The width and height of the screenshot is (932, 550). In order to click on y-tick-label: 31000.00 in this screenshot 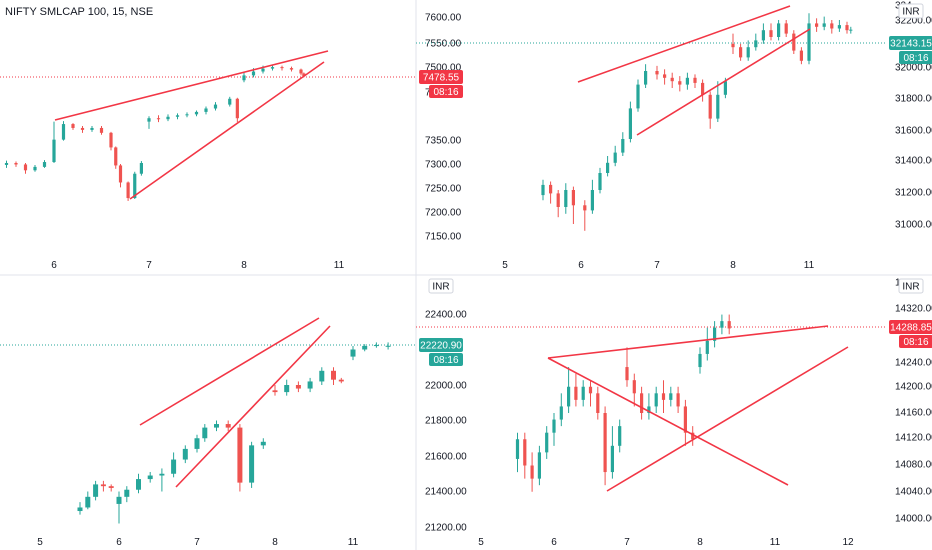, I will do `click(913, 225)`.